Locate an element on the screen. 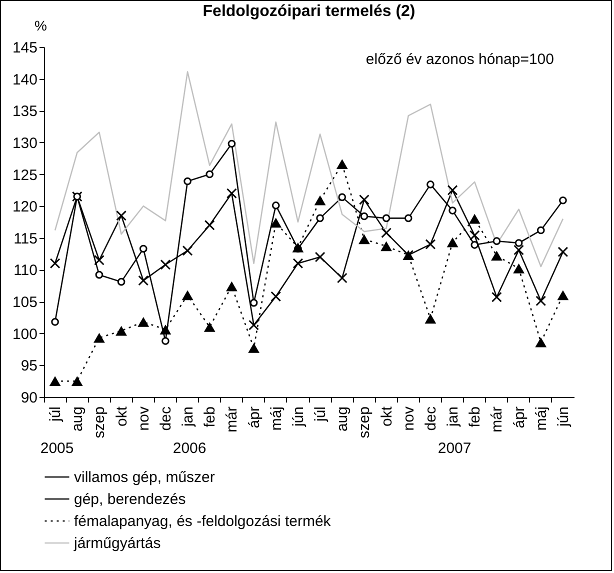 The height and width of the screenshot is (573, 614). y-tick-label: 135 is located at coordinates (25, 111).